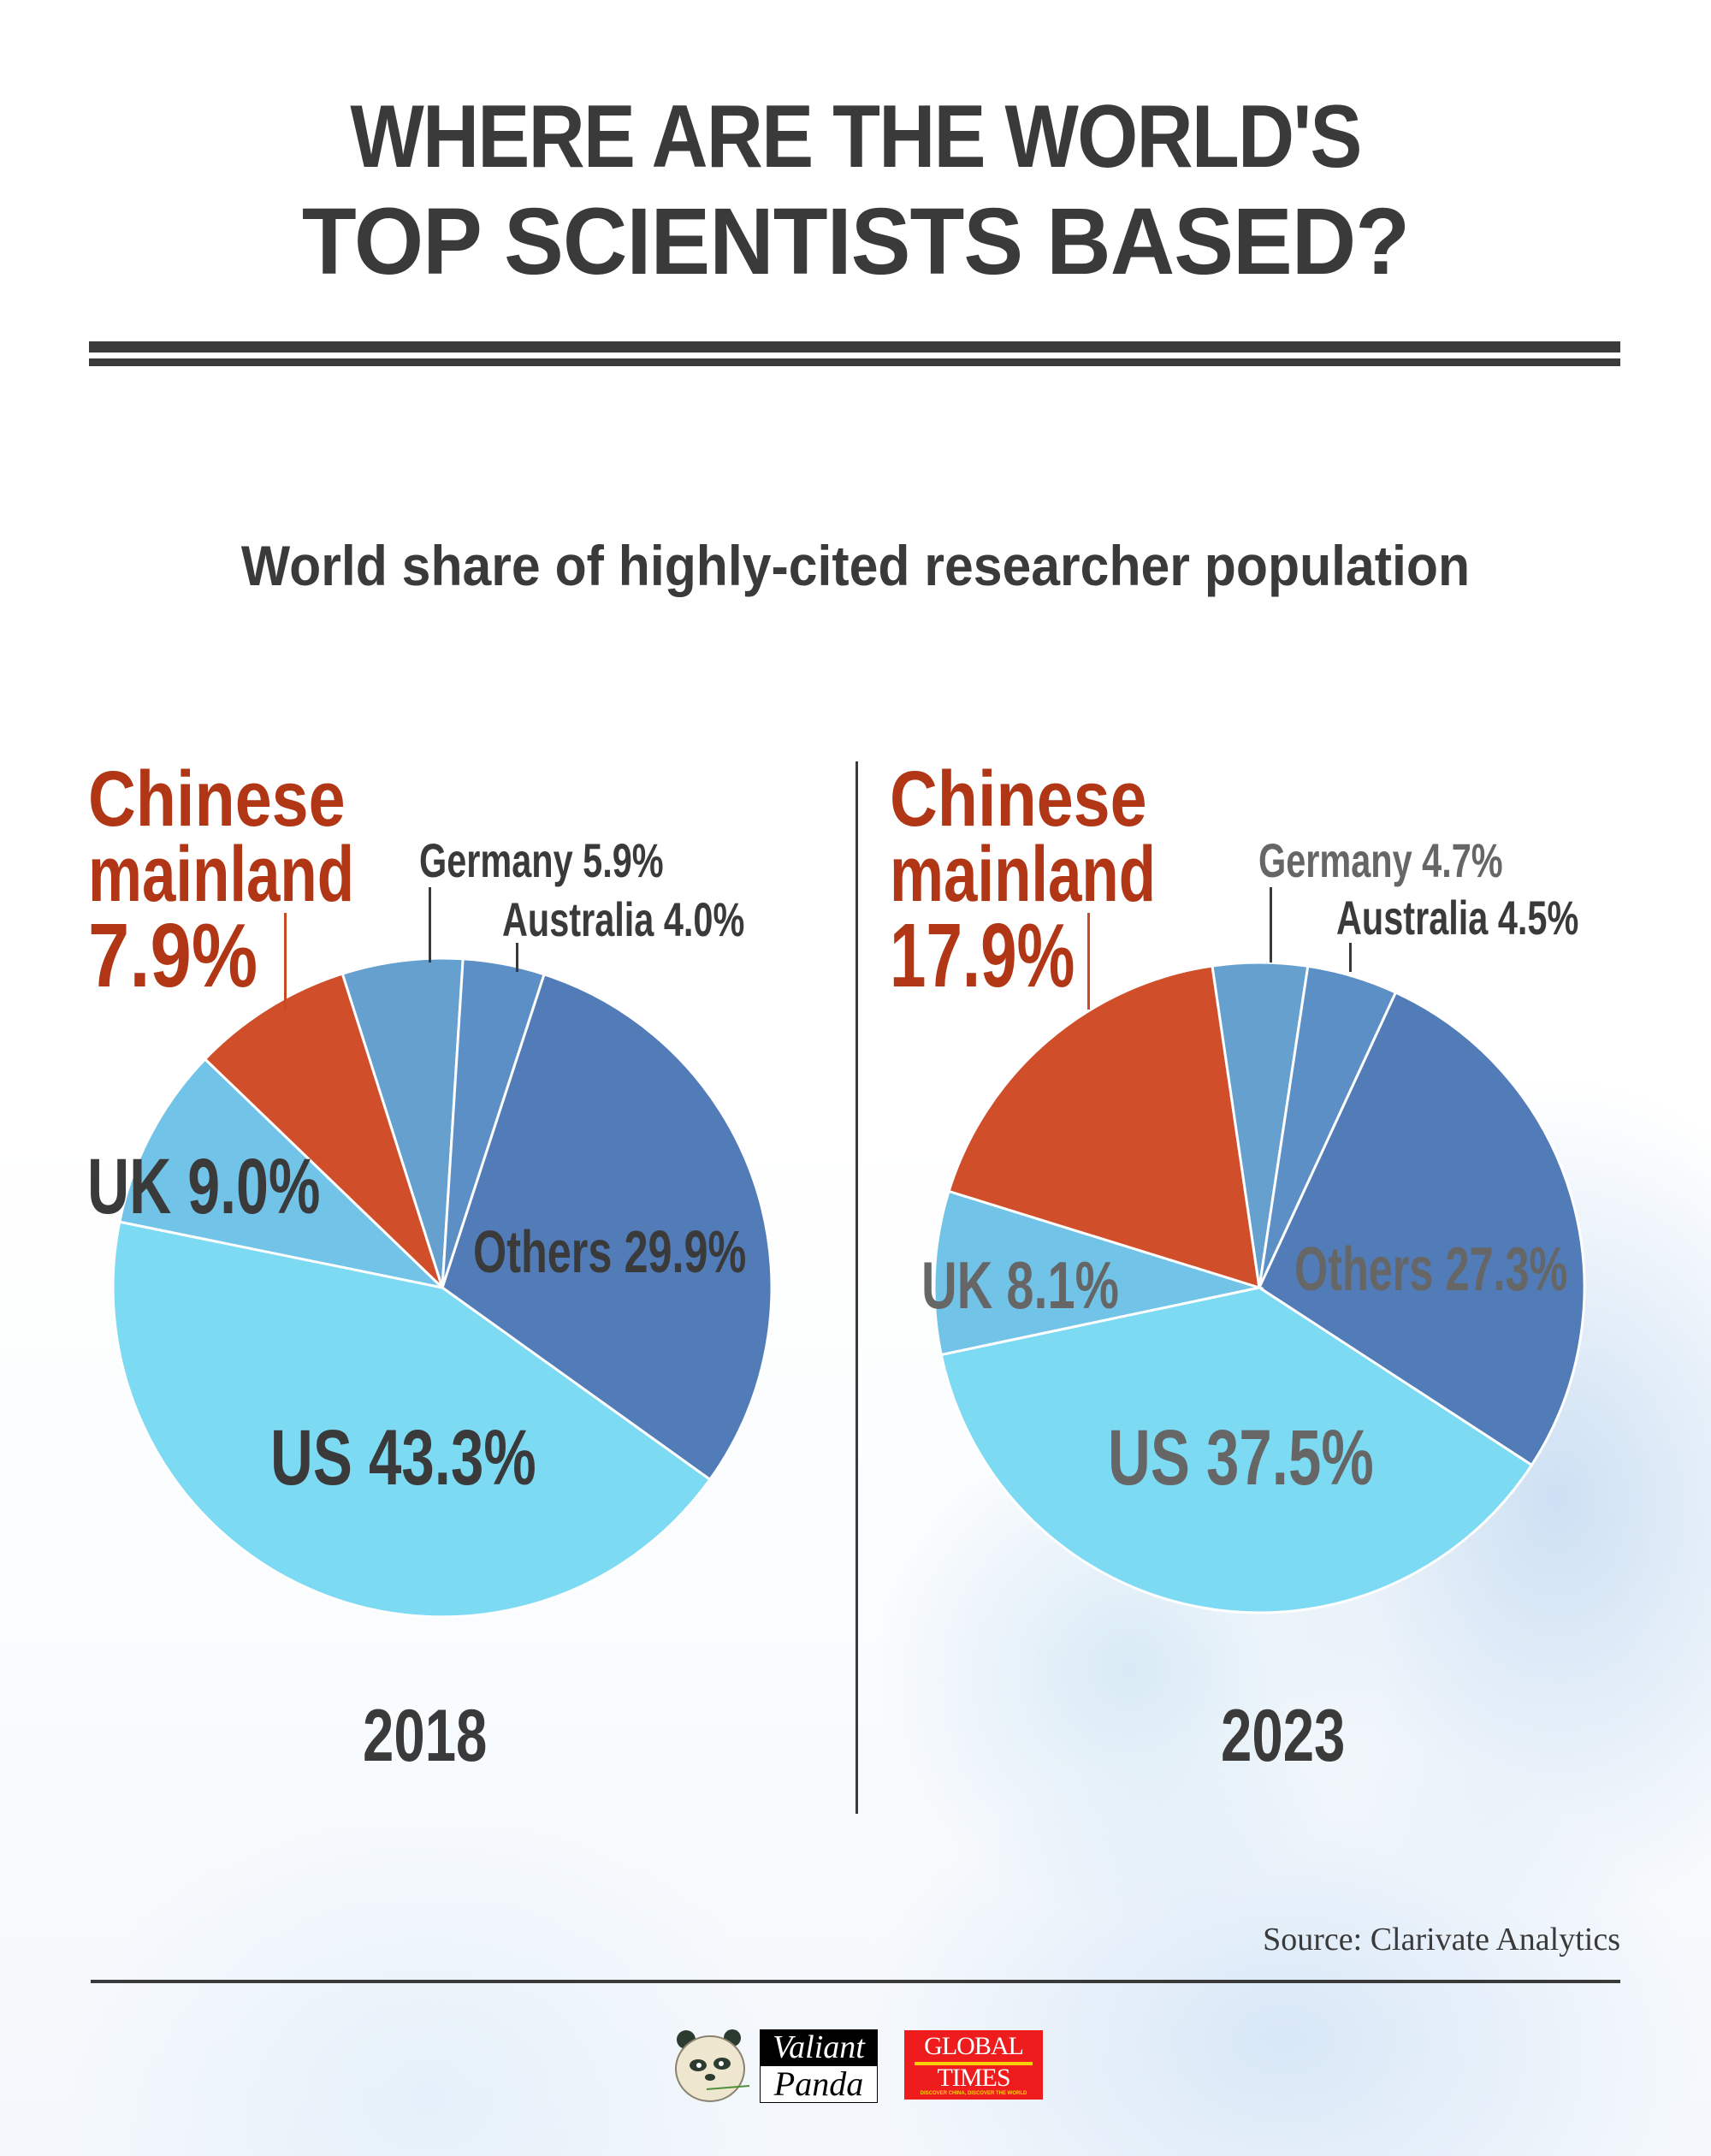 The height and width of the screenshot is (2156, 1711). Describe the element at coordinates (426, 1736) in the screenshot. I see `year-label-2018: 2018` at that location.